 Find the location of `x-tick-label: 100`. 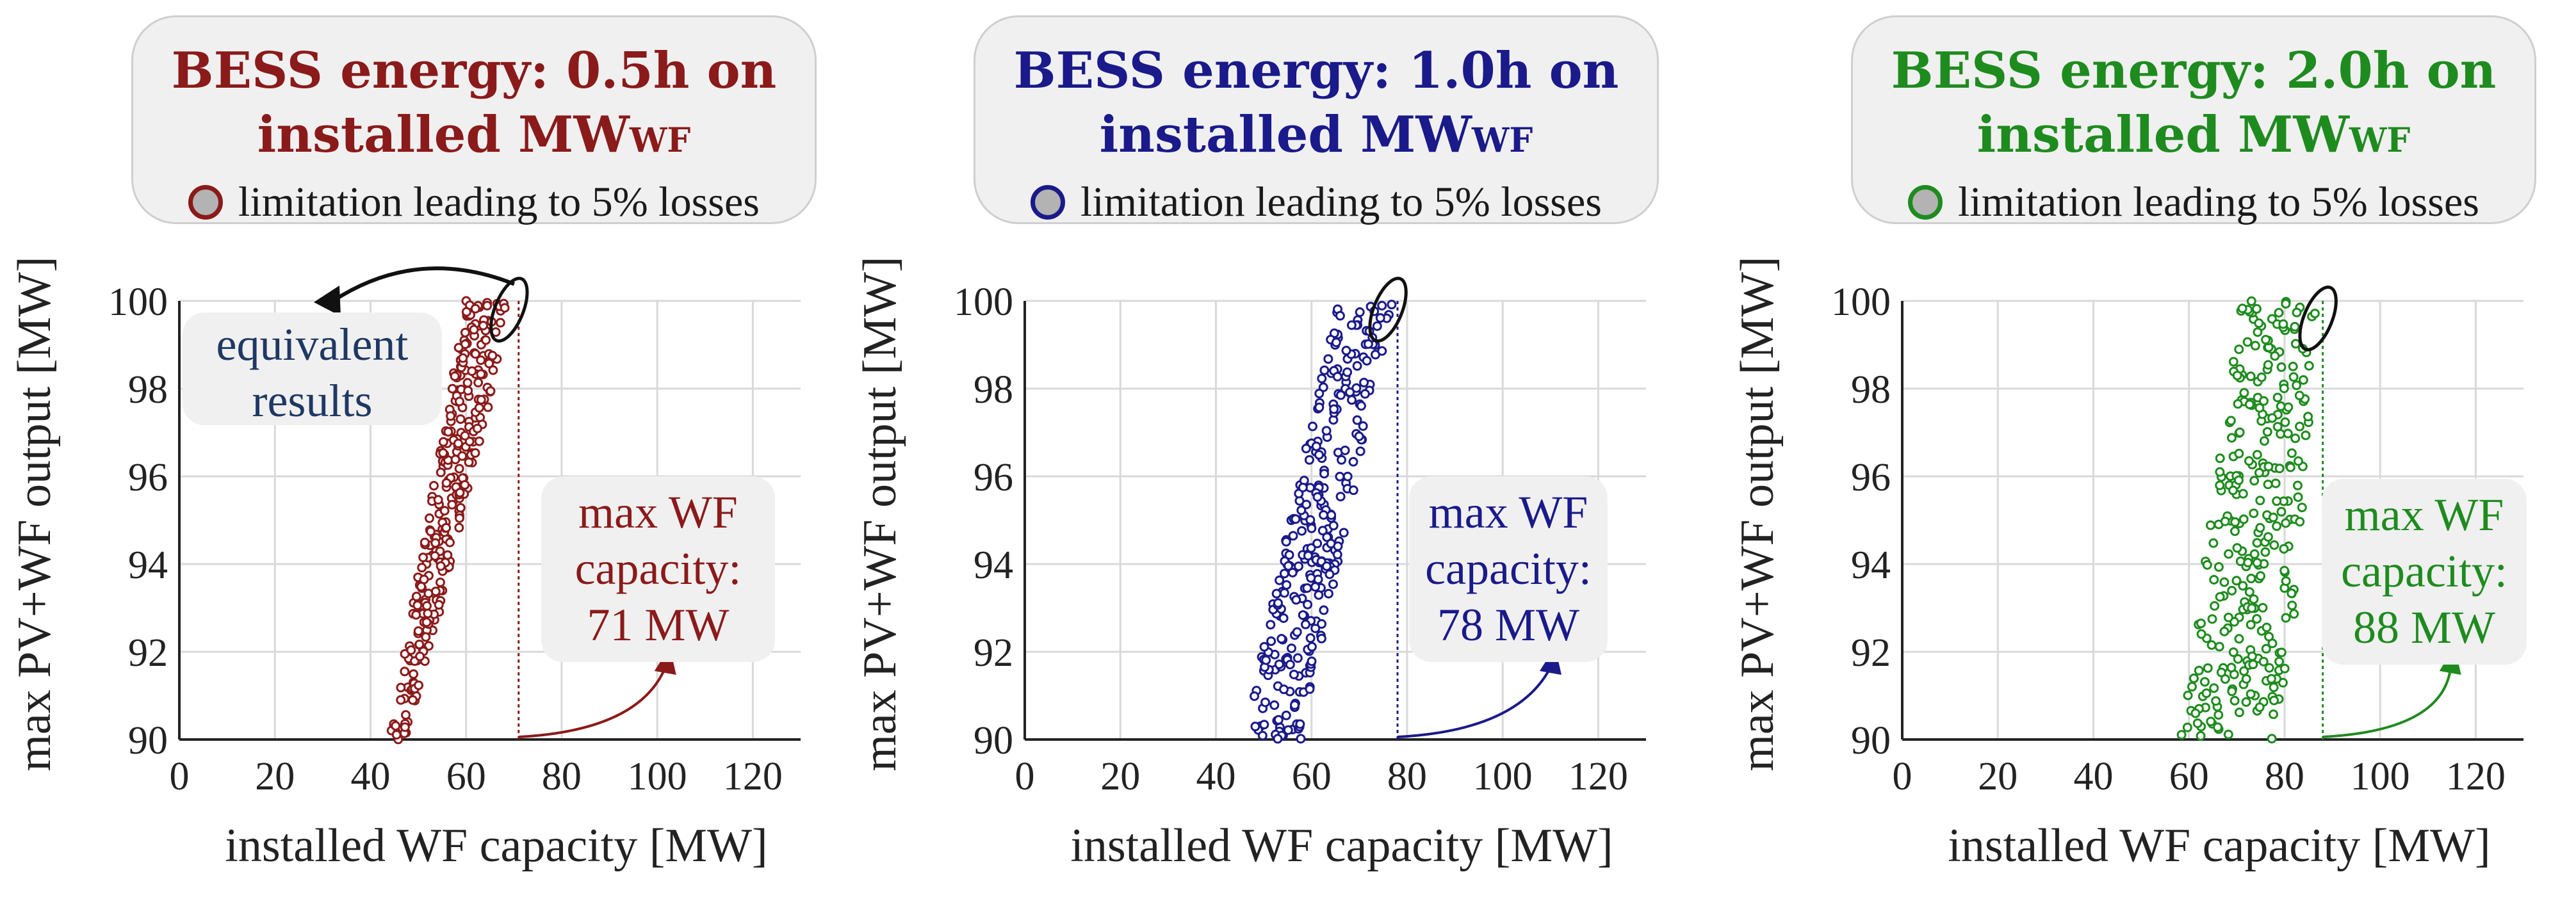

x-tick-label: 100 is located at coordinates (2380, 776).